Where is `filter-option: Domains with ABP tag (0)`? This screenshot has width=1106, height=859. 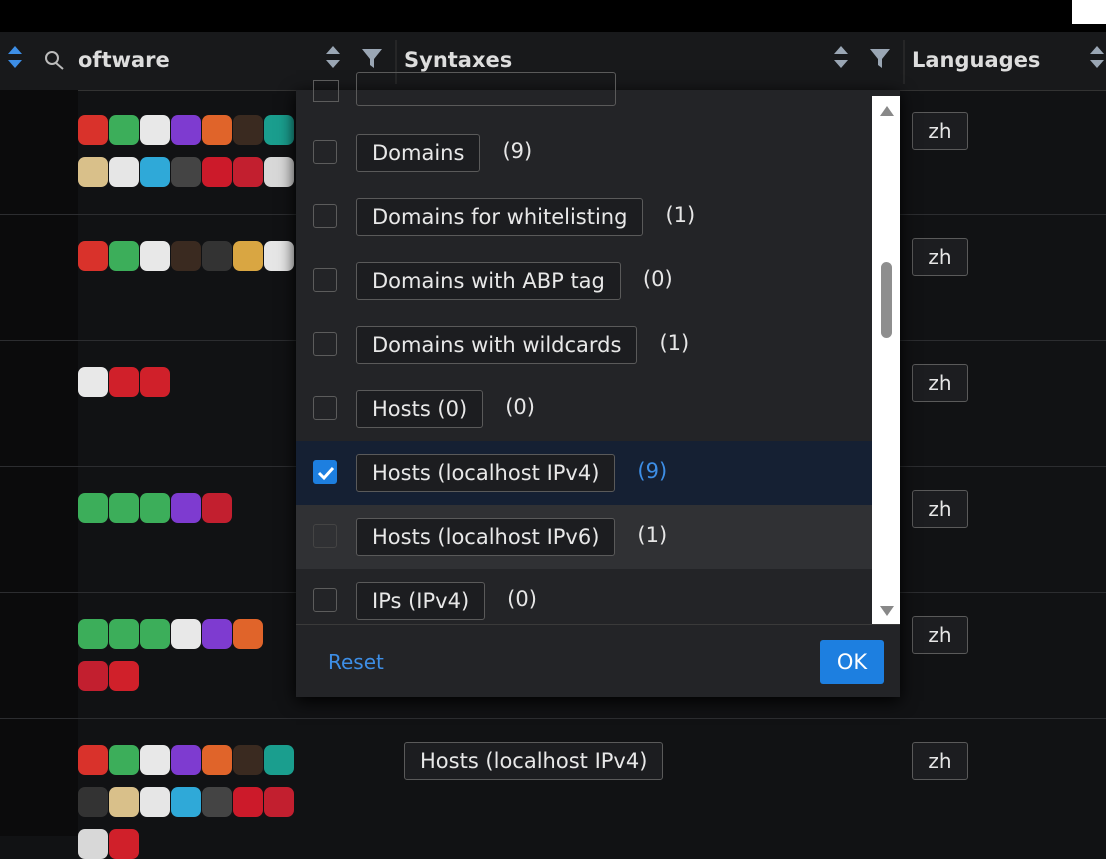 filter-option: Domains with ABP tag (0) is located at coordinates (584, 281).